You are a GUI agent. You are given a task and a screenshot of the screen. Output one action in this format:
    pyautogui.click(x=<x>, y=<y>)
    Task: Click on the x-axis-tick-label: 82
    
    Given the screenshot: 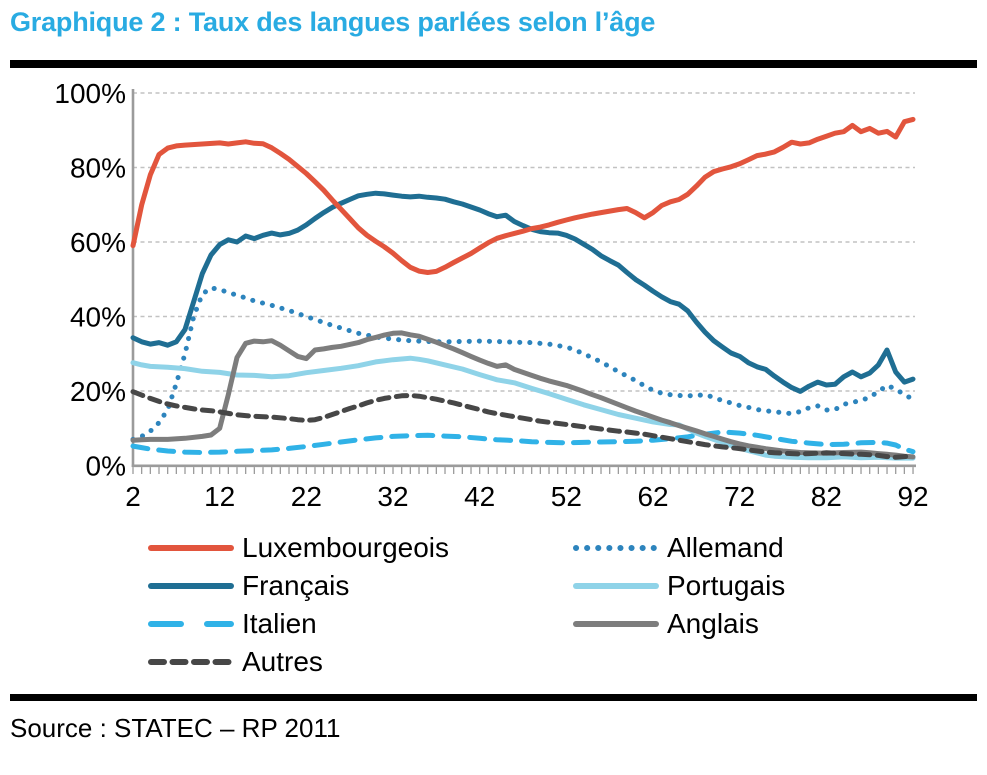 What is the action you would take?
    pyautogui.click(x=826, y=496)
    